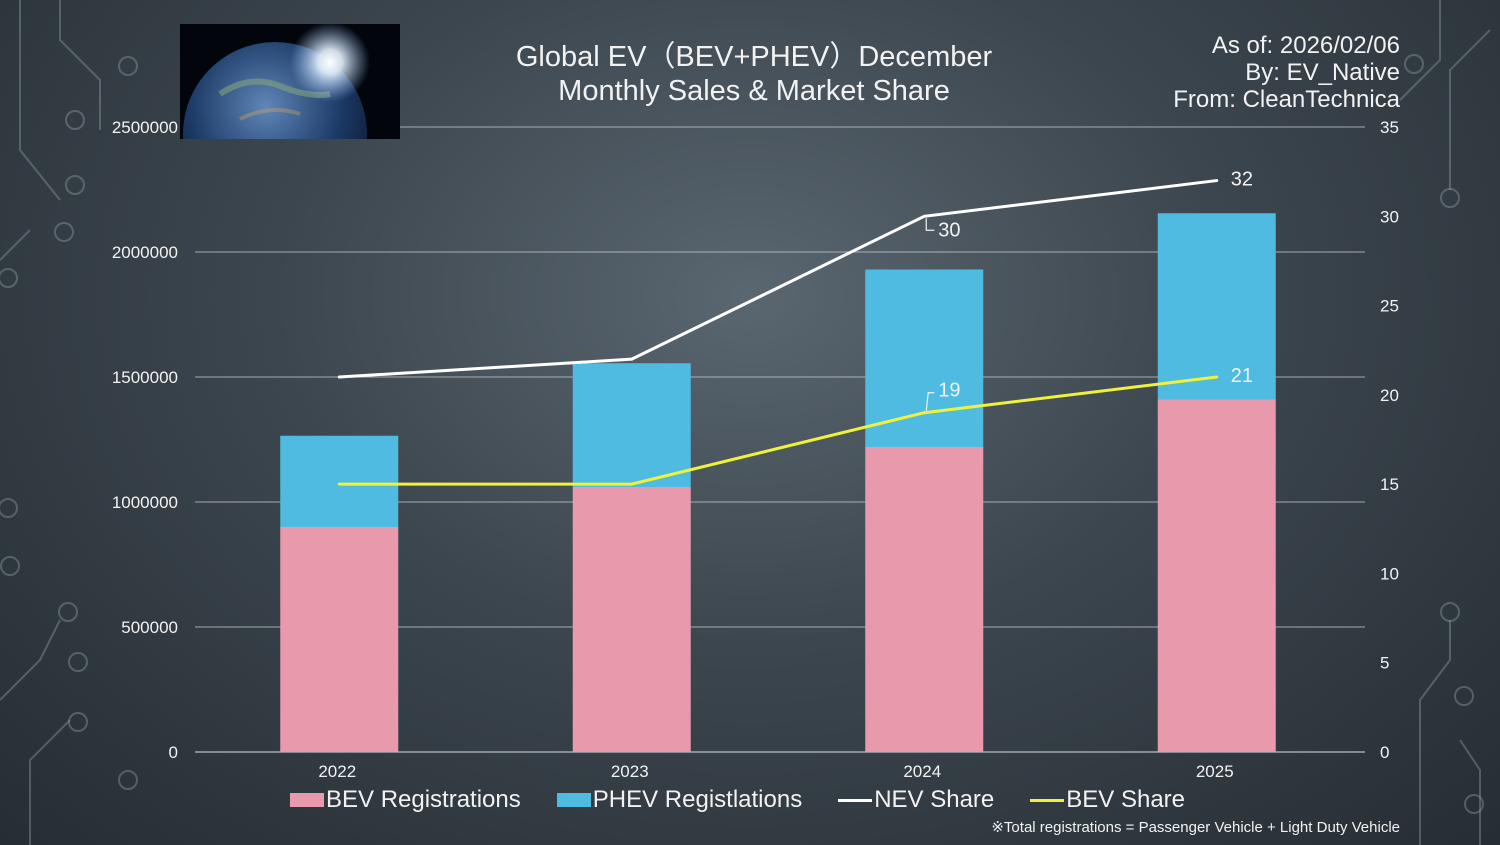 The height and width of the screenshot is (845, 1500). What do you see at coordinates (1389, 484) in the screenshot?
I see `y-right-tick-label: 15` at bounding box center [1389, 484].